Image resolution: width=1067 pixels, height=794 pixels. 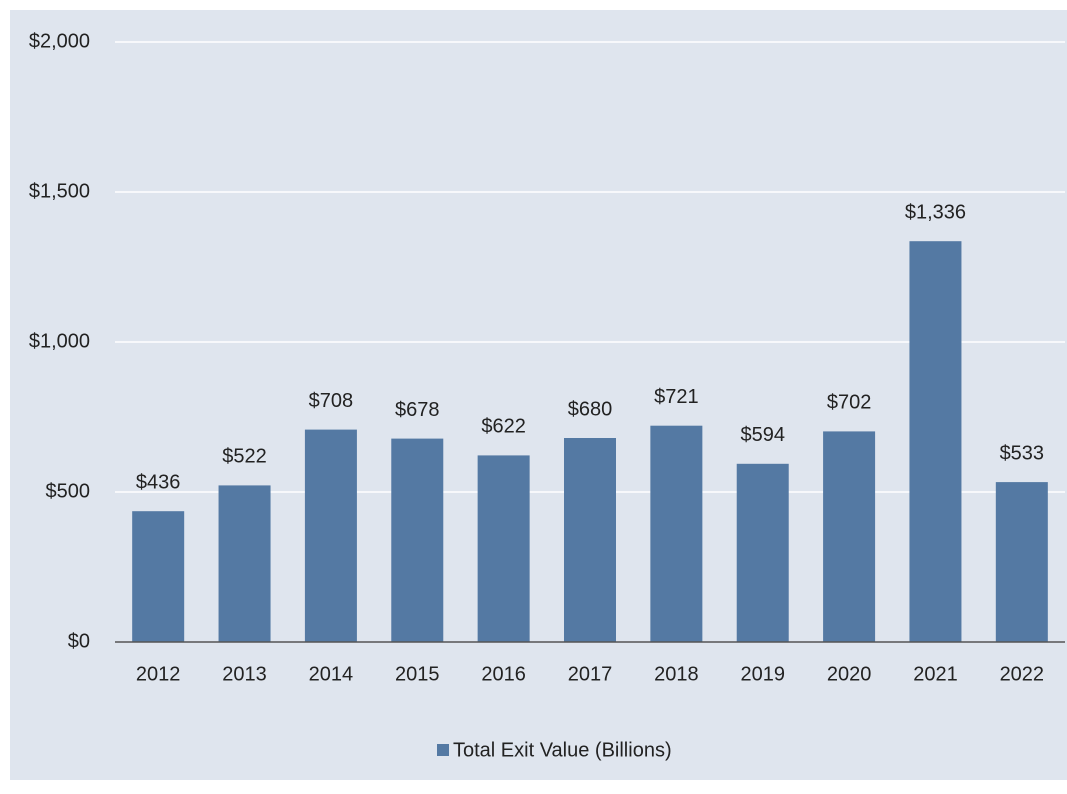 I want to click on data-label: $678, so click(x=417, y=410).